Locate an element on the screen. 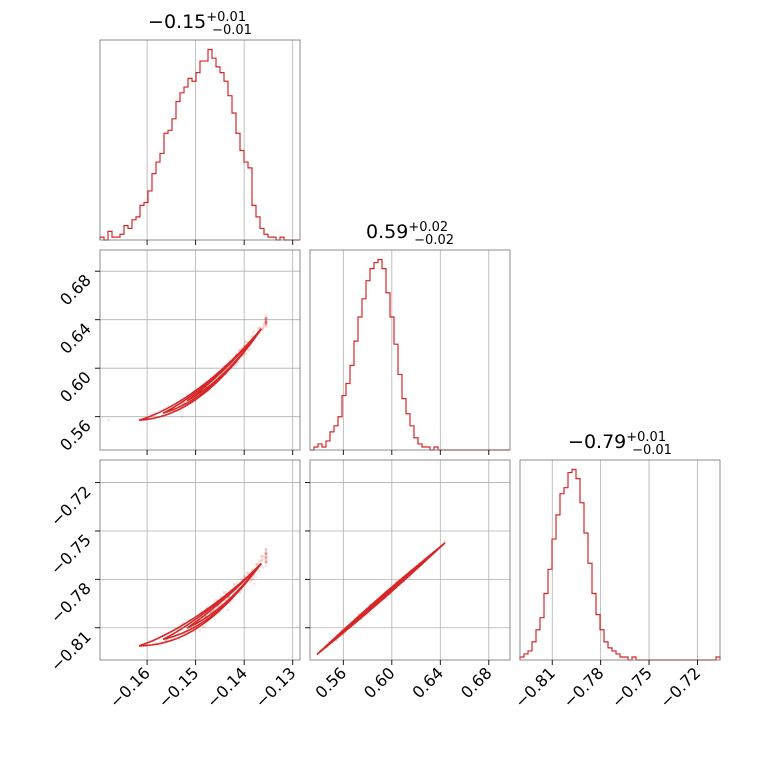  hist-p2-x-grid is located at coordinates (416, 350).